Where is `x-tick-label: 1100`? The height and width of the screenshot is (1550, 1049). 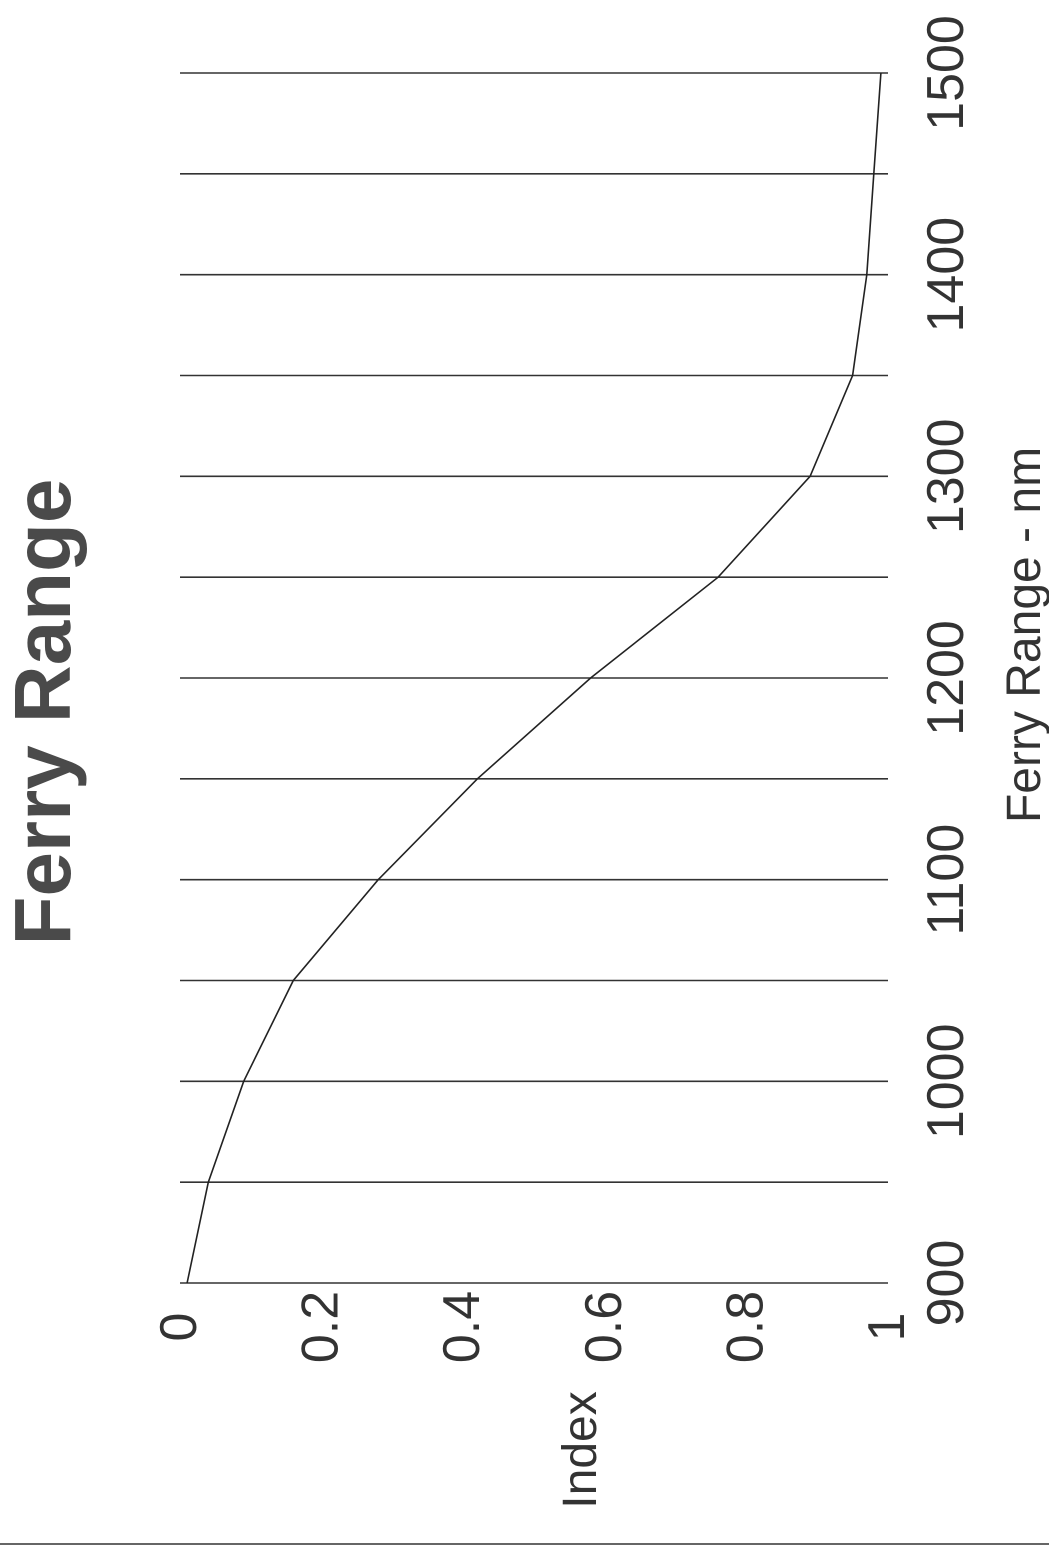
x-tick-label: 1100 is located at coordinates (946, 880).